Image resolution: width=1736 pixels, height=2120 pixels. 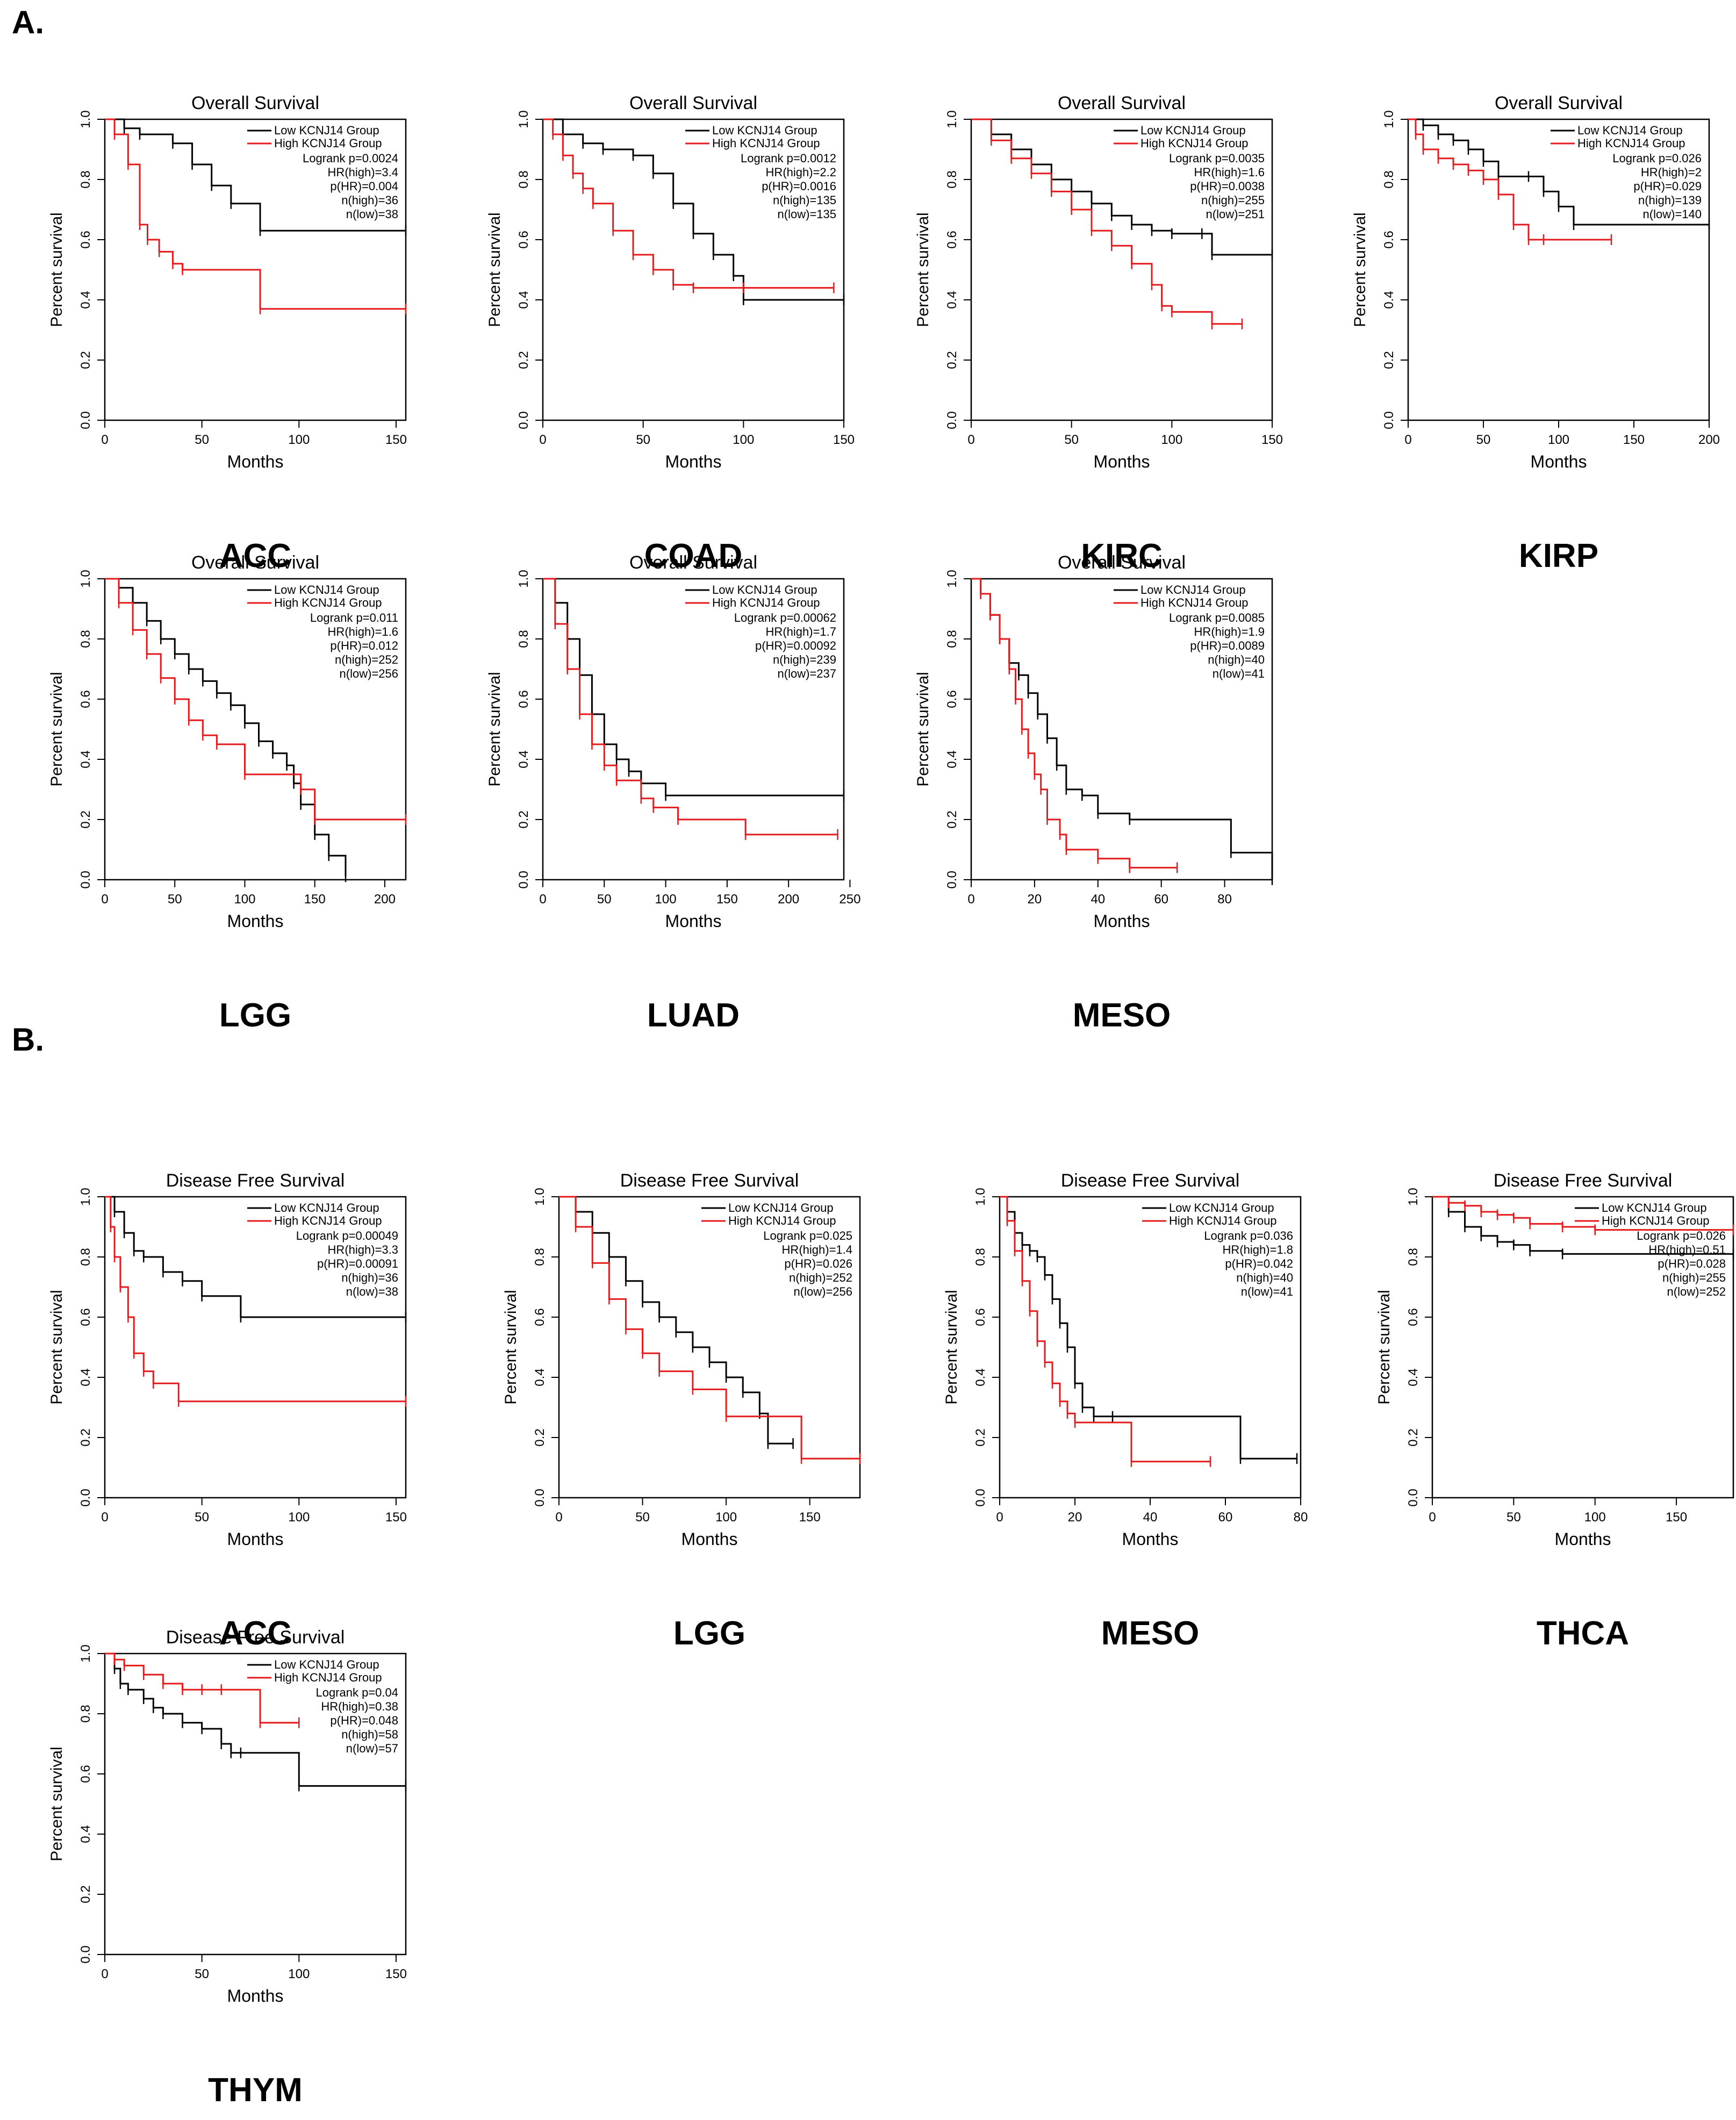 What do you see at coordinates (372, 214) in the screenshot?
I see `stat-line: n(low)=38` at bounding box center [372, 214].